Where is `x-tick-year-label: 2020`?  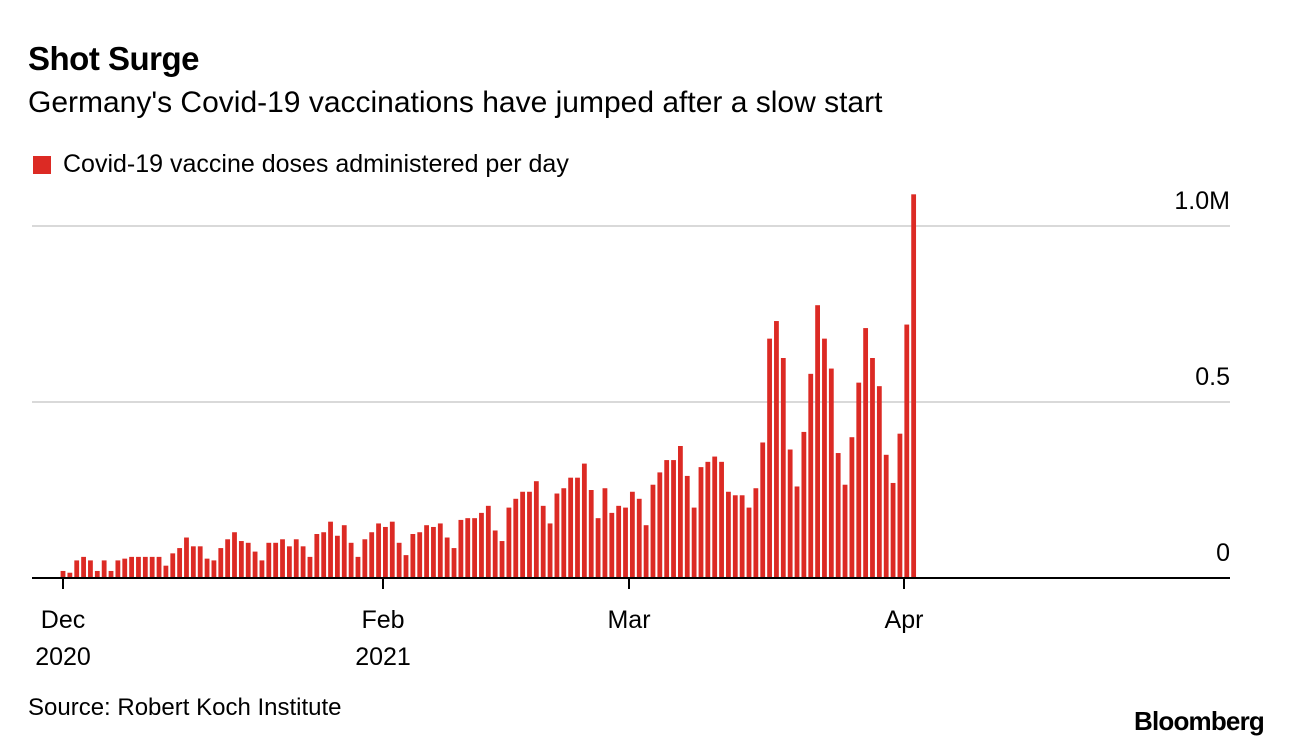 x-tick-year-label: 2020 is located at coordinates (63, 657).